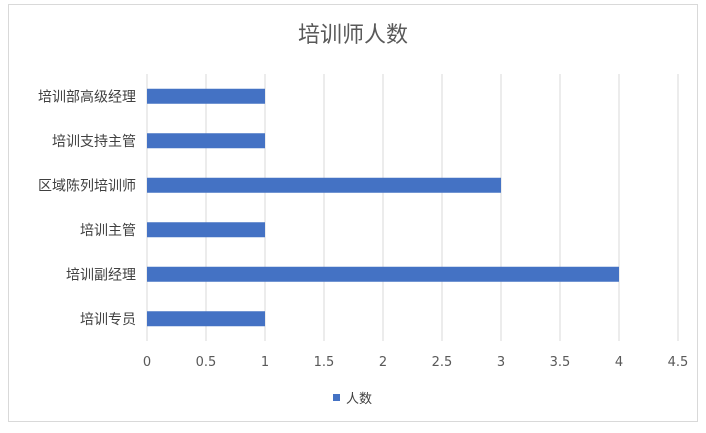  What do you see at coordinates (560, 362) in the screenshot?
I see `x-tick-label: 3.5` at bounding box center [560, 362].